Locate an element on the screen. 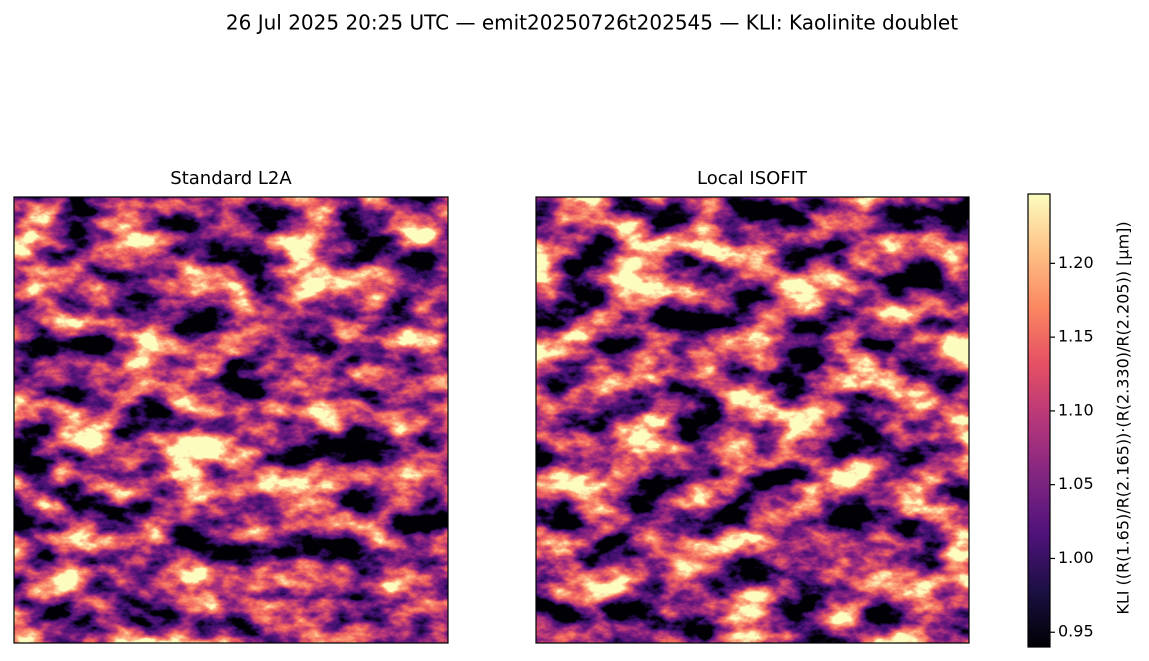 This screenshot has width=1149, height=661. colorbar is located at coordinates (1039, 420).